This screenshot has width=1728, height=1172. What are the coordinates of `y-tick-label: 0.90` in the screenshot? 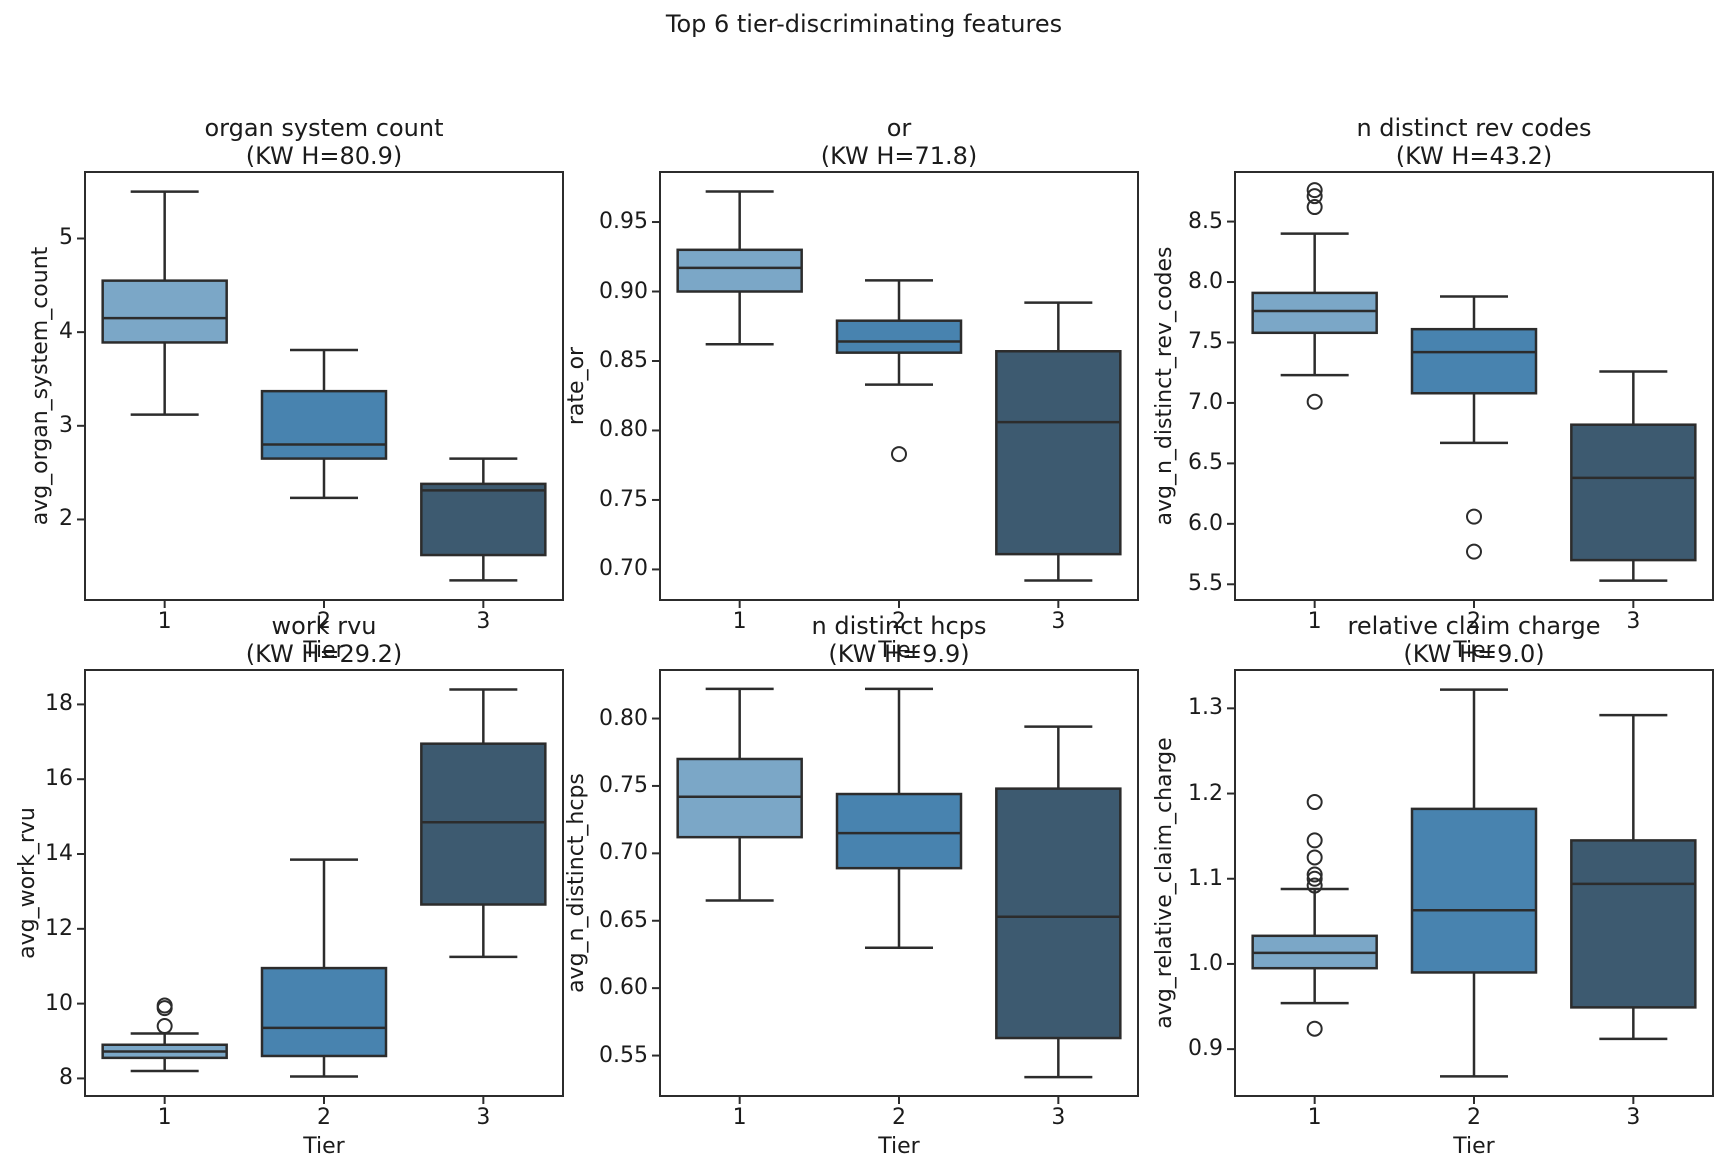 It's located at (623, 291).